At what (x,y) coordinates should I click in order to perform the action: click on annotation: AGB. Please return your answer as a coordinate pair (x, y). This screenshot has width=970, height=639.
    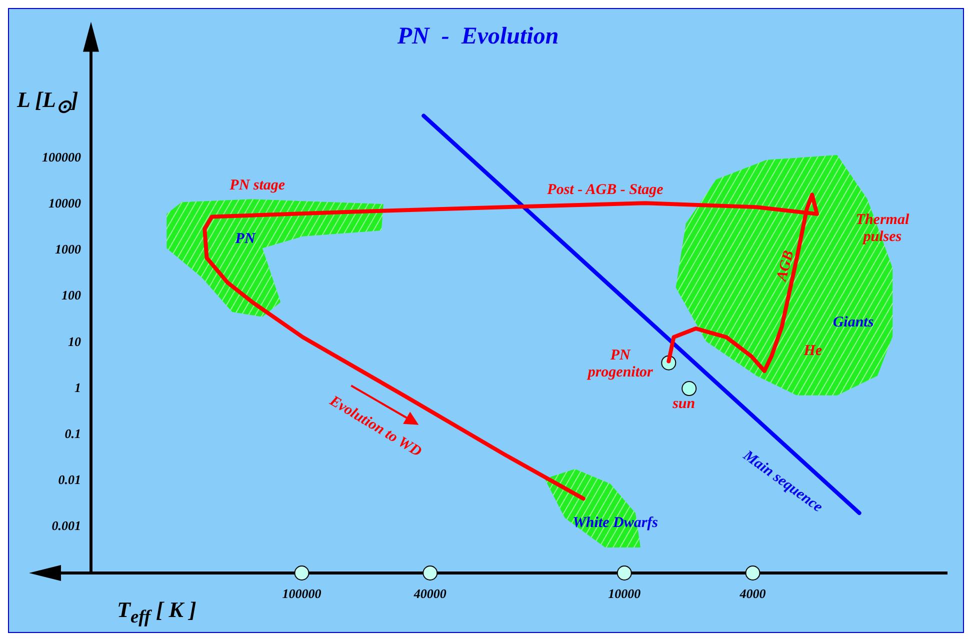
    Looking at the image, I should click on (786, 266).